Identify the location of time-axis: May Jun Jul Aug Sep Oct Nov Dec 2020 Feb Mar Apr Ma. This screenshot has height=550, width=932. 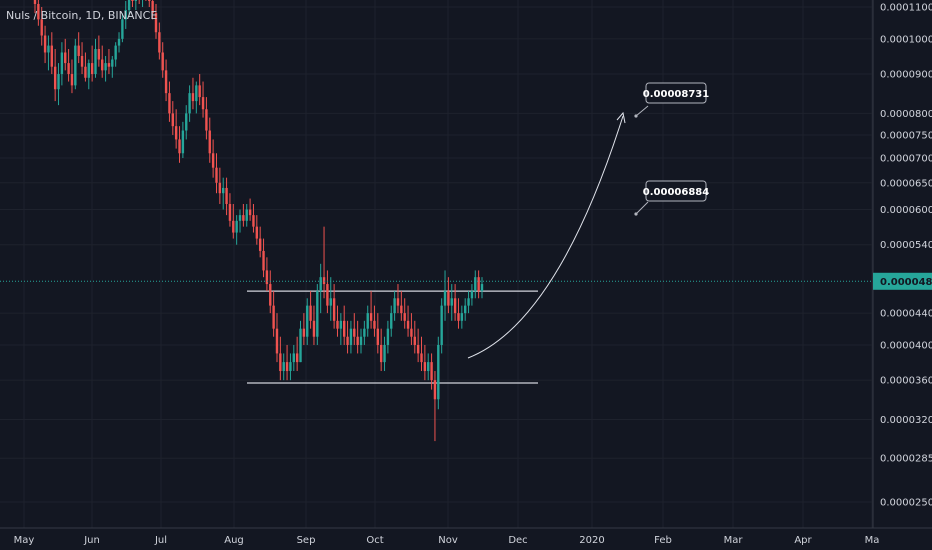
(466, 538).